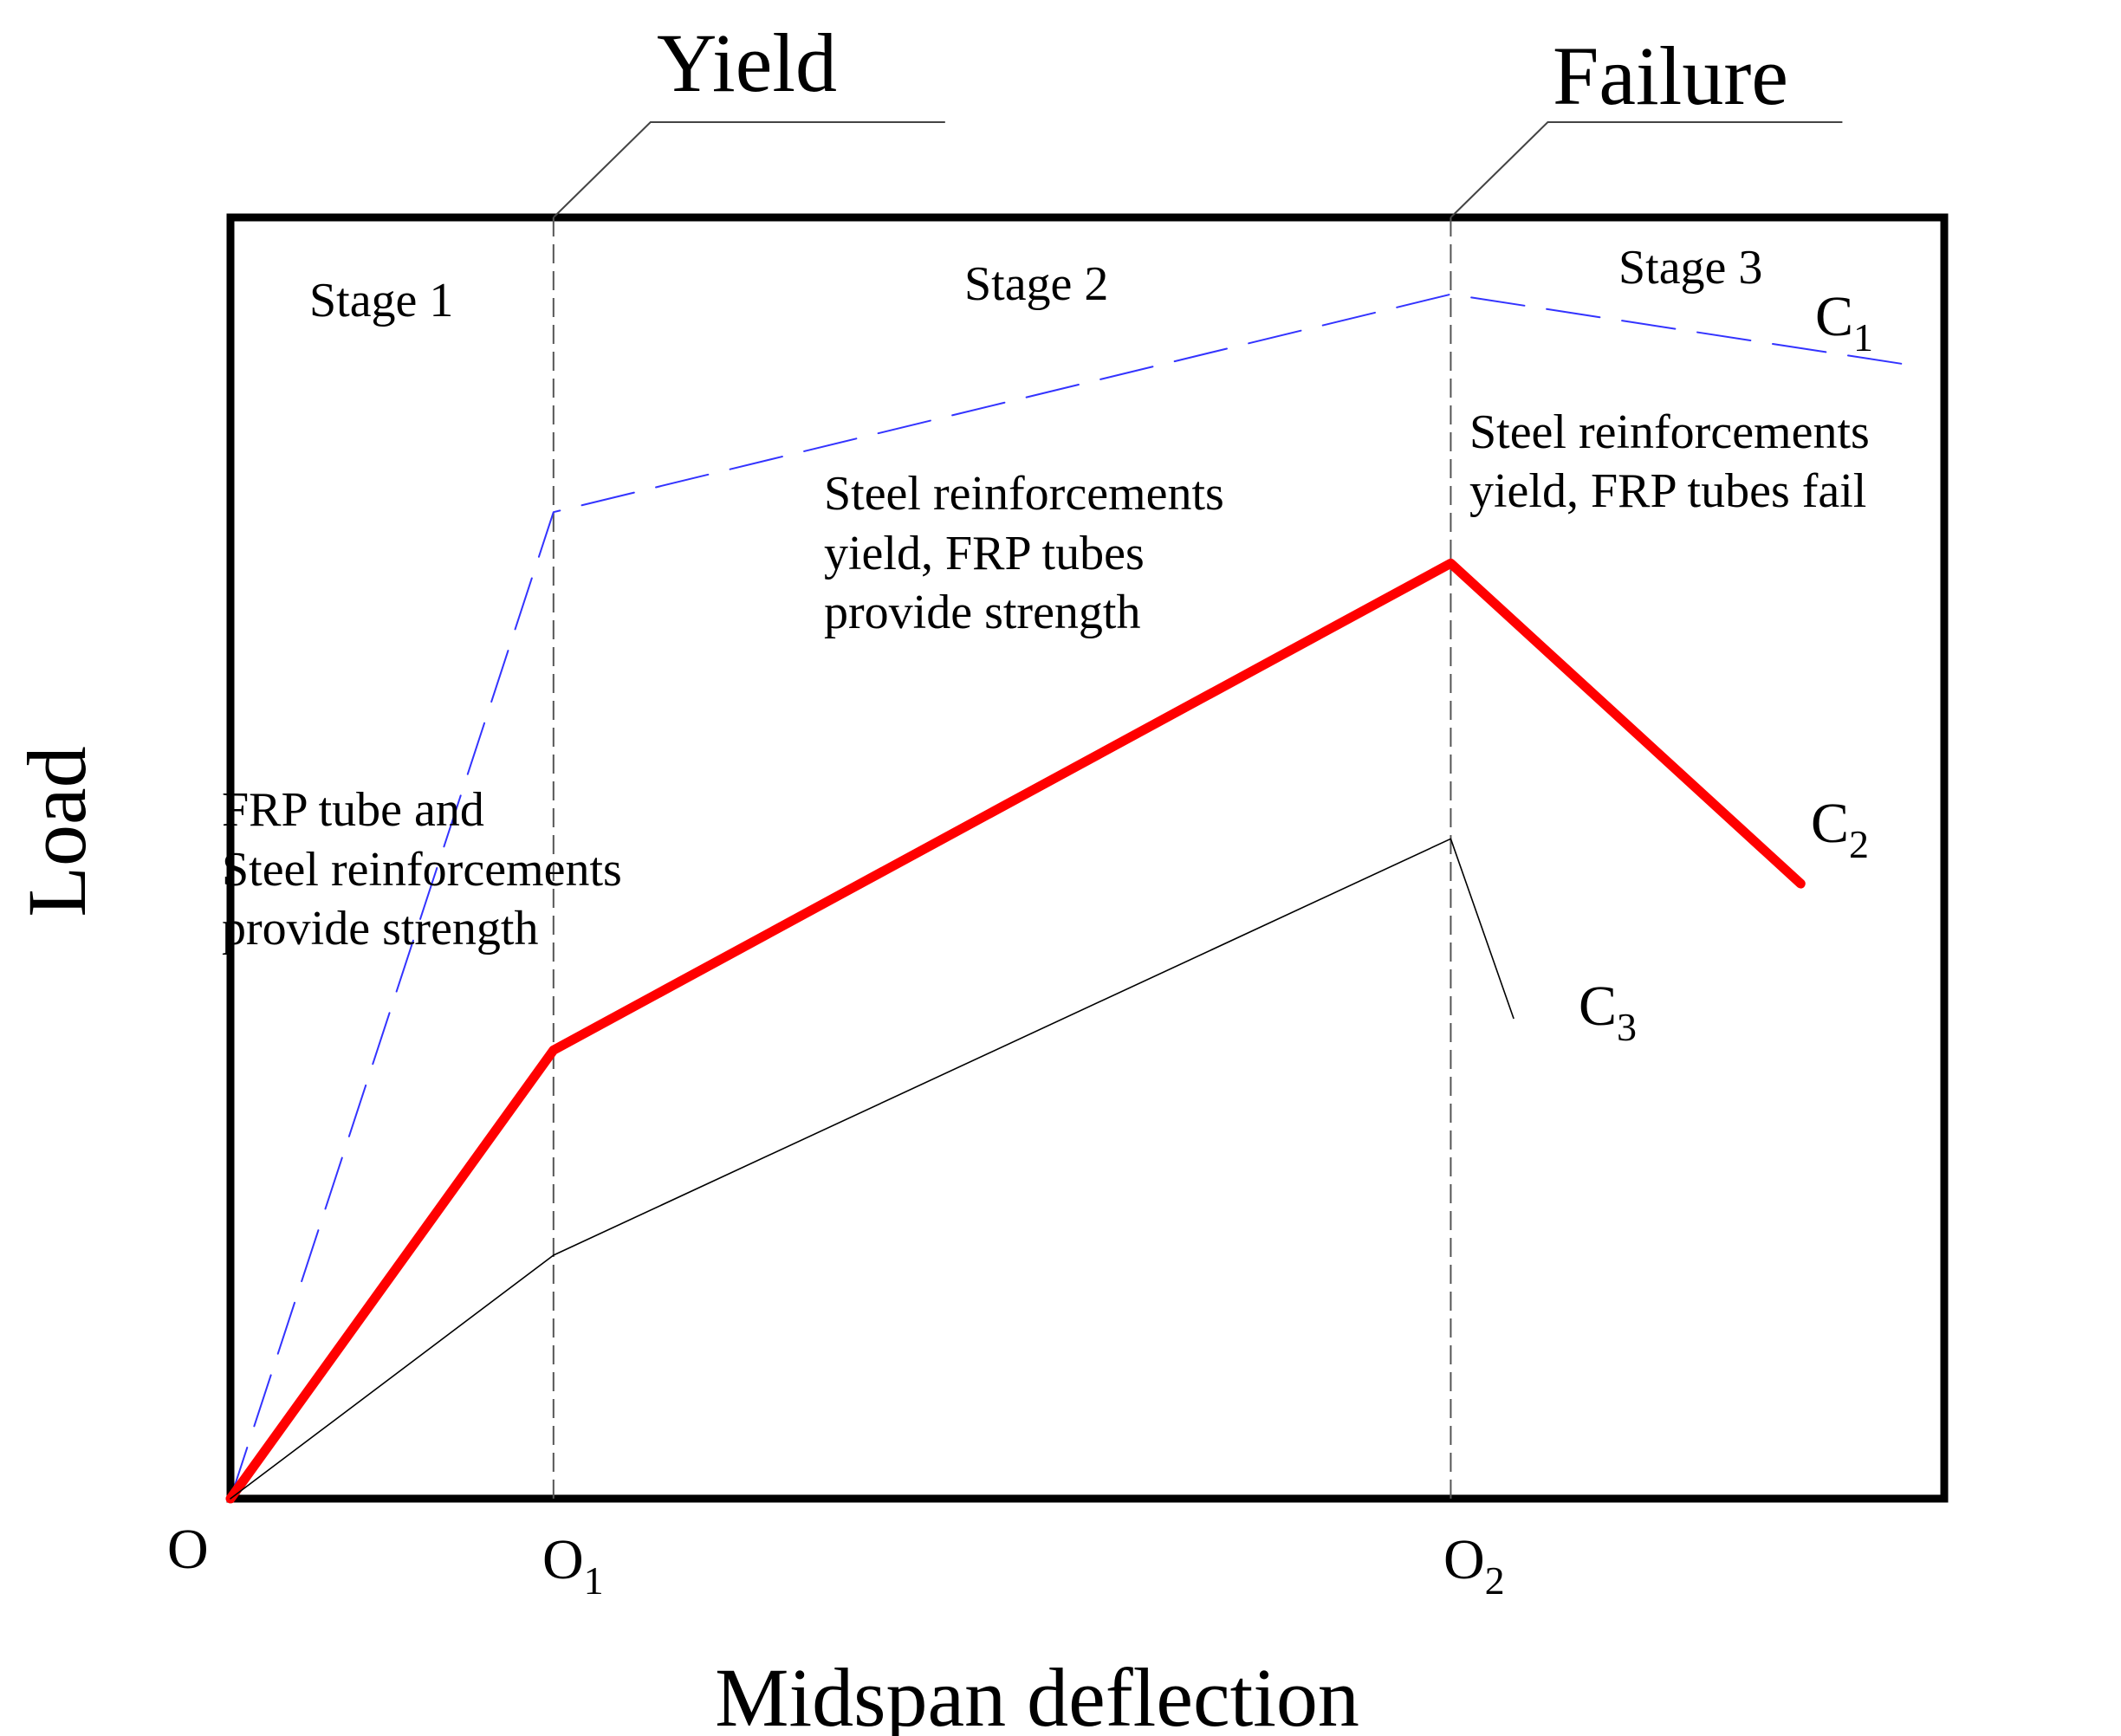 The width and height of the screenshot is (2121, 1736). What do you see at coordinates (985, 554) in the screenshot?
I see `stage-2-desc-line: yield, FRP tubes` at bounding box center [985, 554].